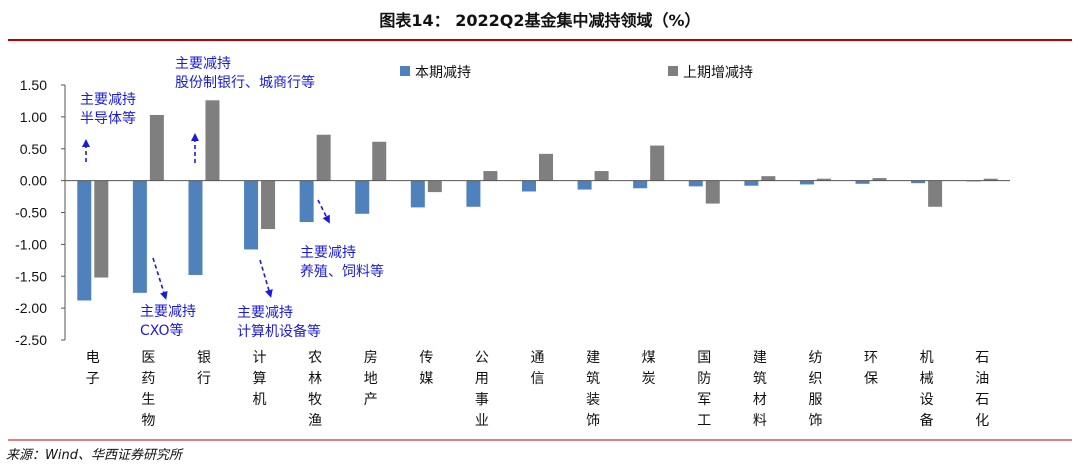 The width and height of the screenshot is (1080, 469). What do you see at coordinates (245, 82) in the screenshot?
I see `annotation-text: 股份制银行、城商行等` at bounding box center [245, 82].